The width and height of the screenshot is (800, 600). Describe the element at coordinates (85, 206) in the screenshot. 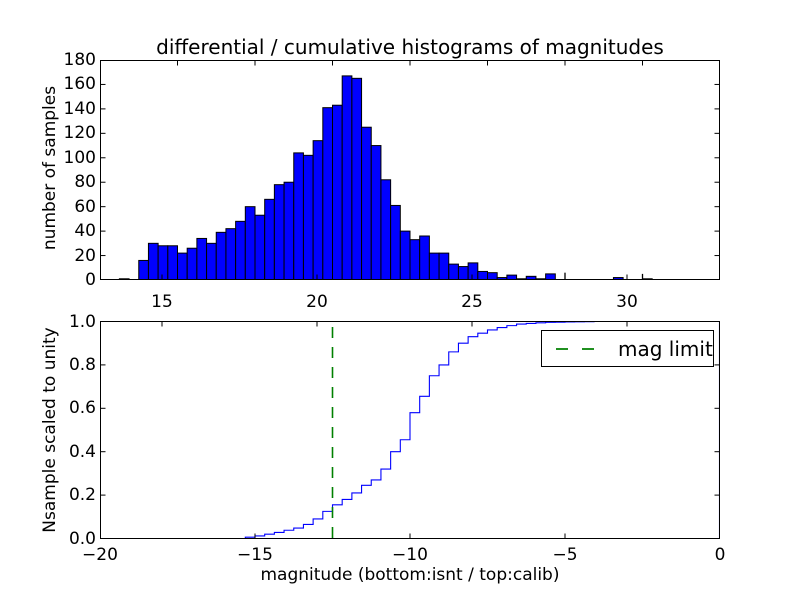

I see `top-ytick-label: 60` at that location.